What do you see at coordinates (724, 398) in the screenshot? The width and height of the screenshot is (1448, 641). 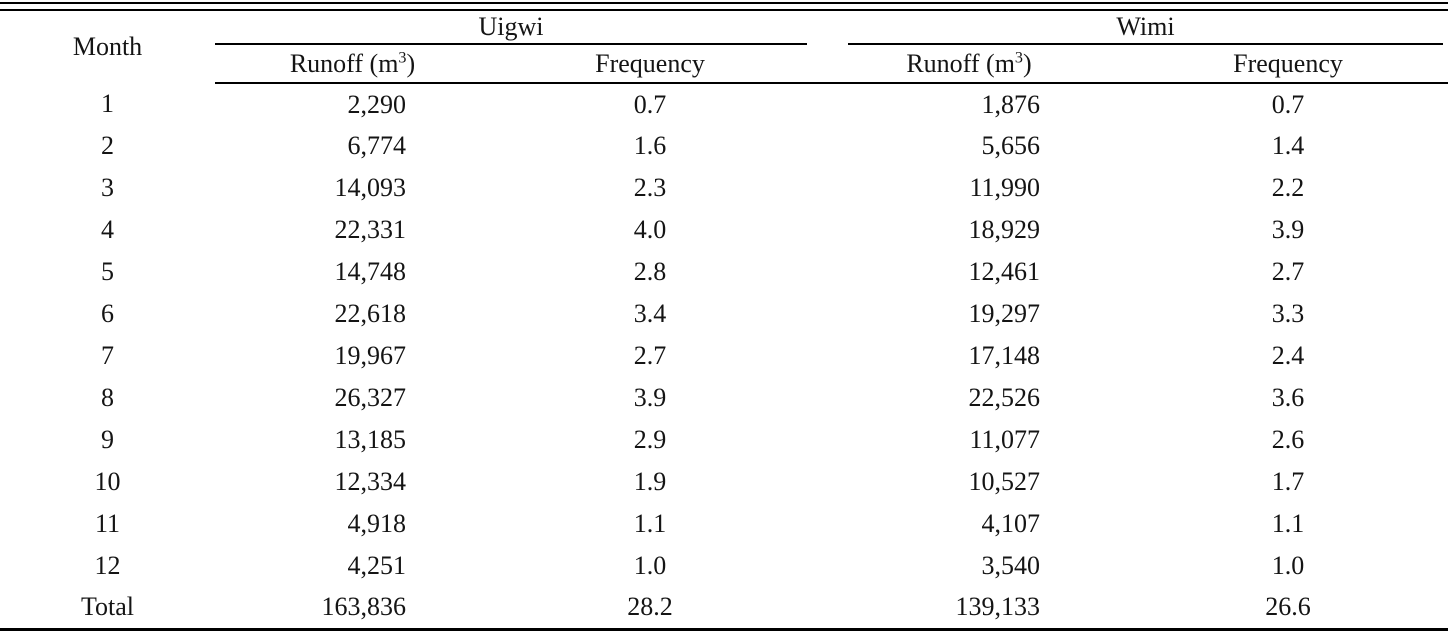 I see `table-row: 8 26,327 3.9 22,526 3.6` at bounding box center [724, 398].